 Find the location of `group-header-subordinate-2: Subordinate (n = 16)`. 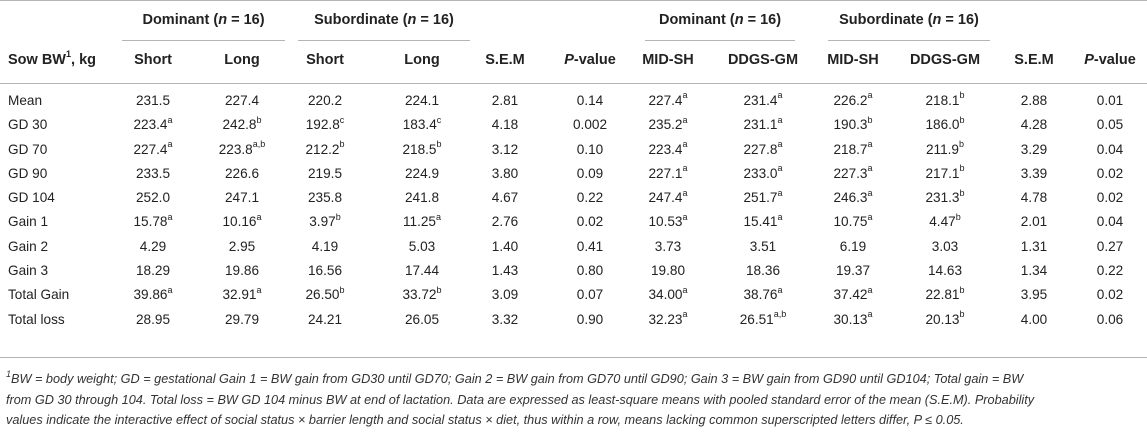

group-header-subordinate-2: Subordinate (n = 16) is located at coordinates (909, 20).